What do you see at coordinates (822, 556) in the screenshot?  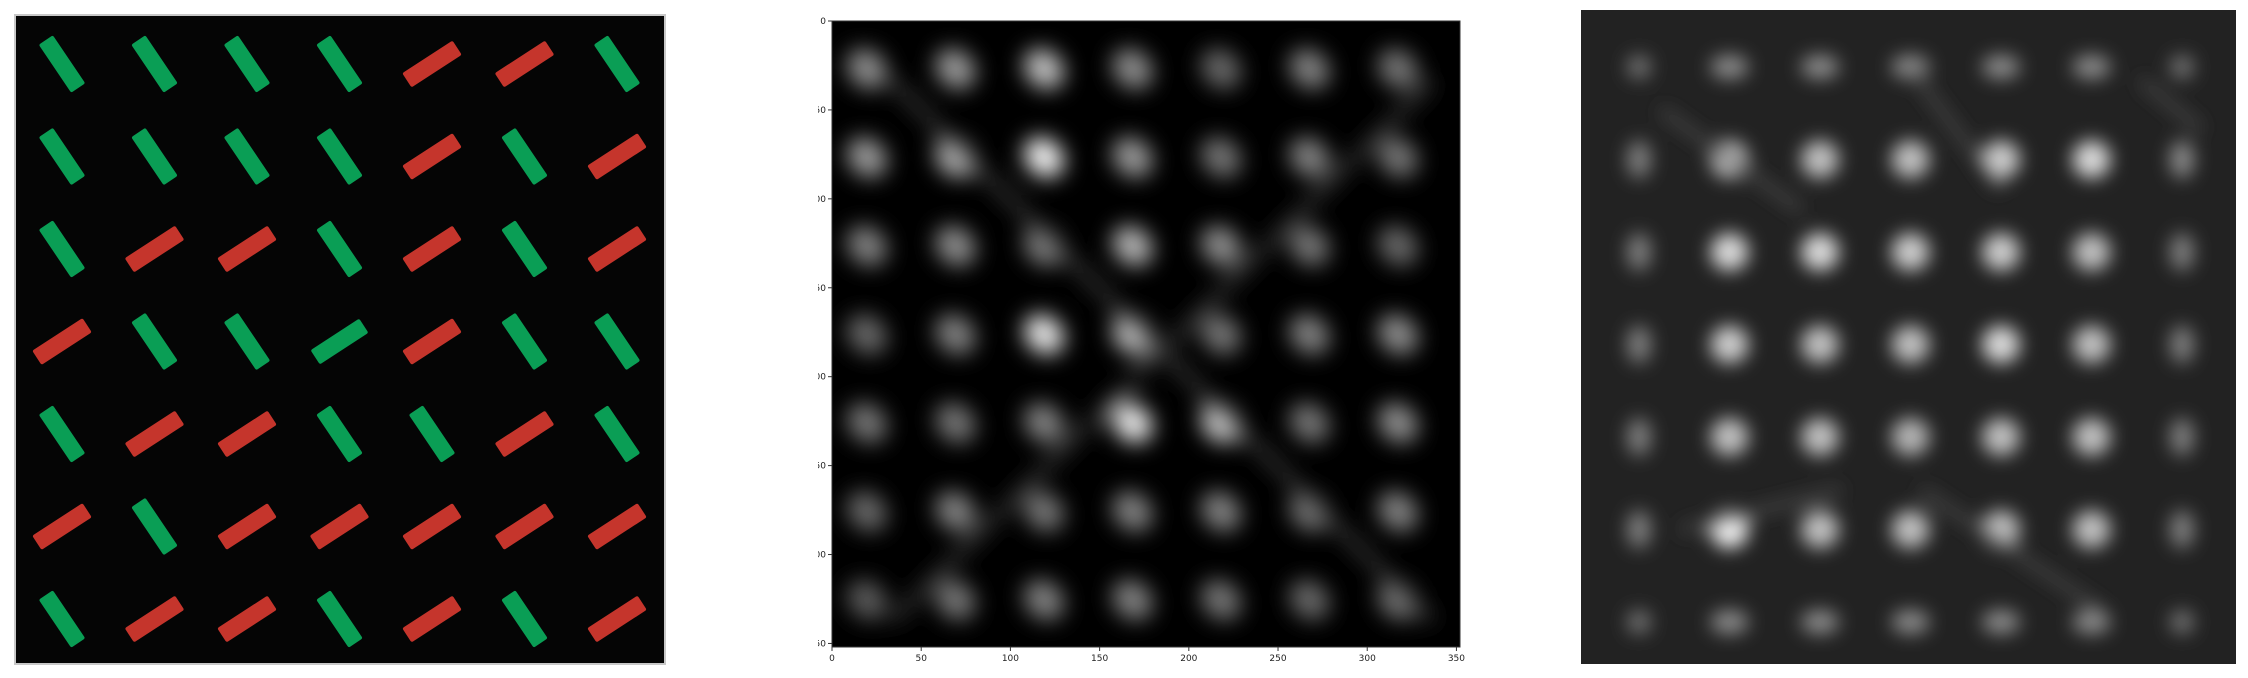 I see `y-tick-label: 300` at bounding box center [822, 556].